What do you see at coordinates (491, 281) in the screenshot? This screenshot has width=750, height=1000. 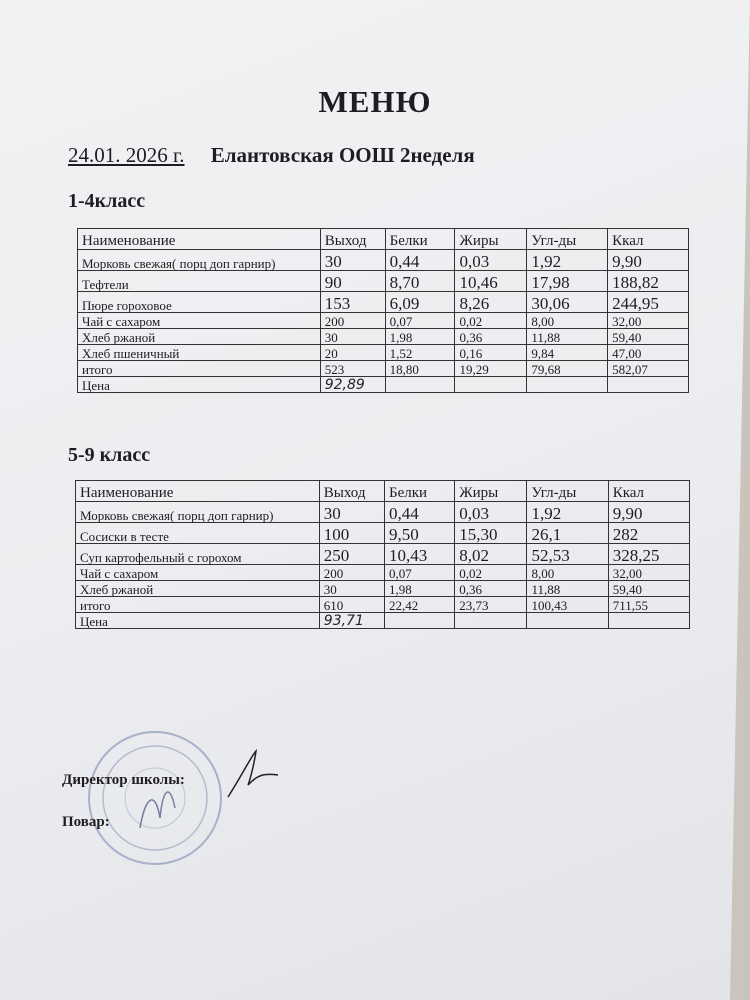 I see `nutrition-value: 10,46` at bounding box center [491, 281].